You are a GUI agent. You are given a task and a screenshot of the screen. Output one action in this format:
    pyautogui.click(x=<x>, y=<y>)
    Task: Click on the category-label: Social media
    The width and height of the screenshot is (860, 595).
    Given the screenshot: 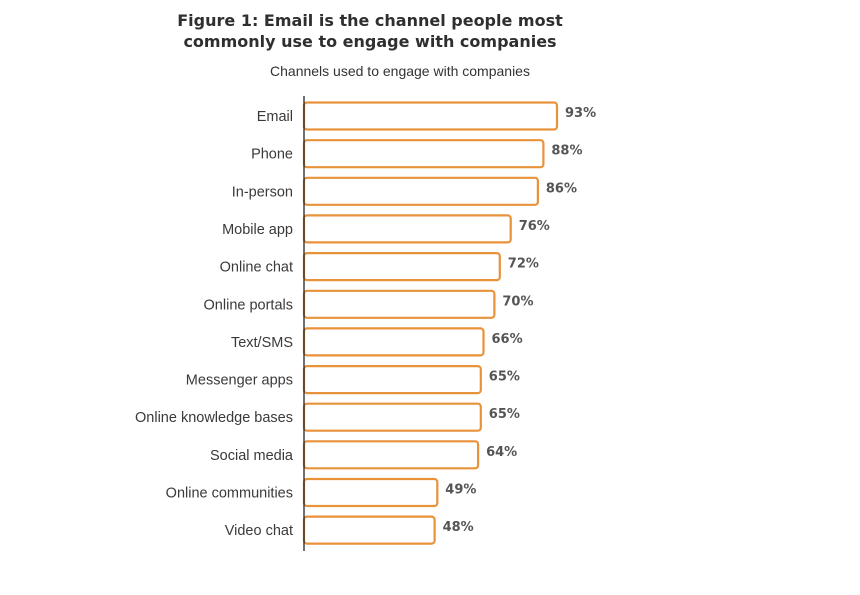 What is the action you would take?
    pyautogui.click(x=252, y=456)
    